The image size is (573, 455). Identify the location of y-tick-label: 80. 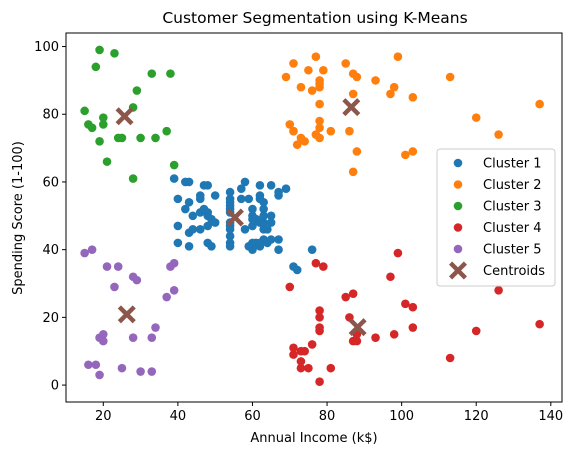
(50, 115).